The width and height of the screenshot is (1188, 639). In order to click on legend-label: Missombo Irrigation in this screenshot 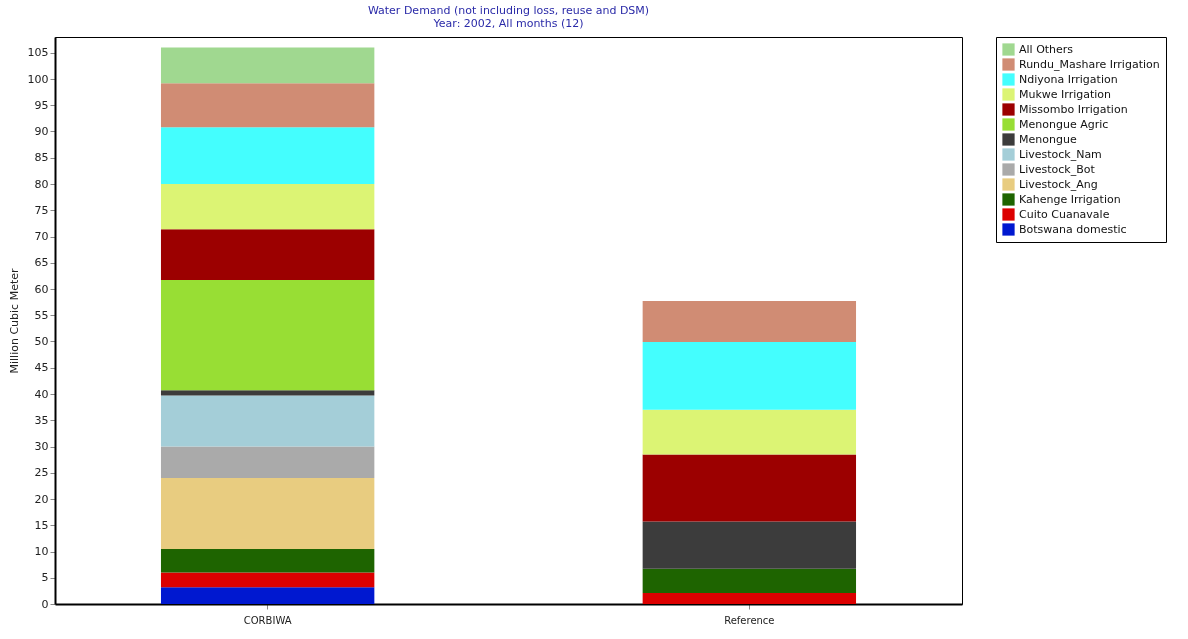, I will do `click(1073, 109)`.